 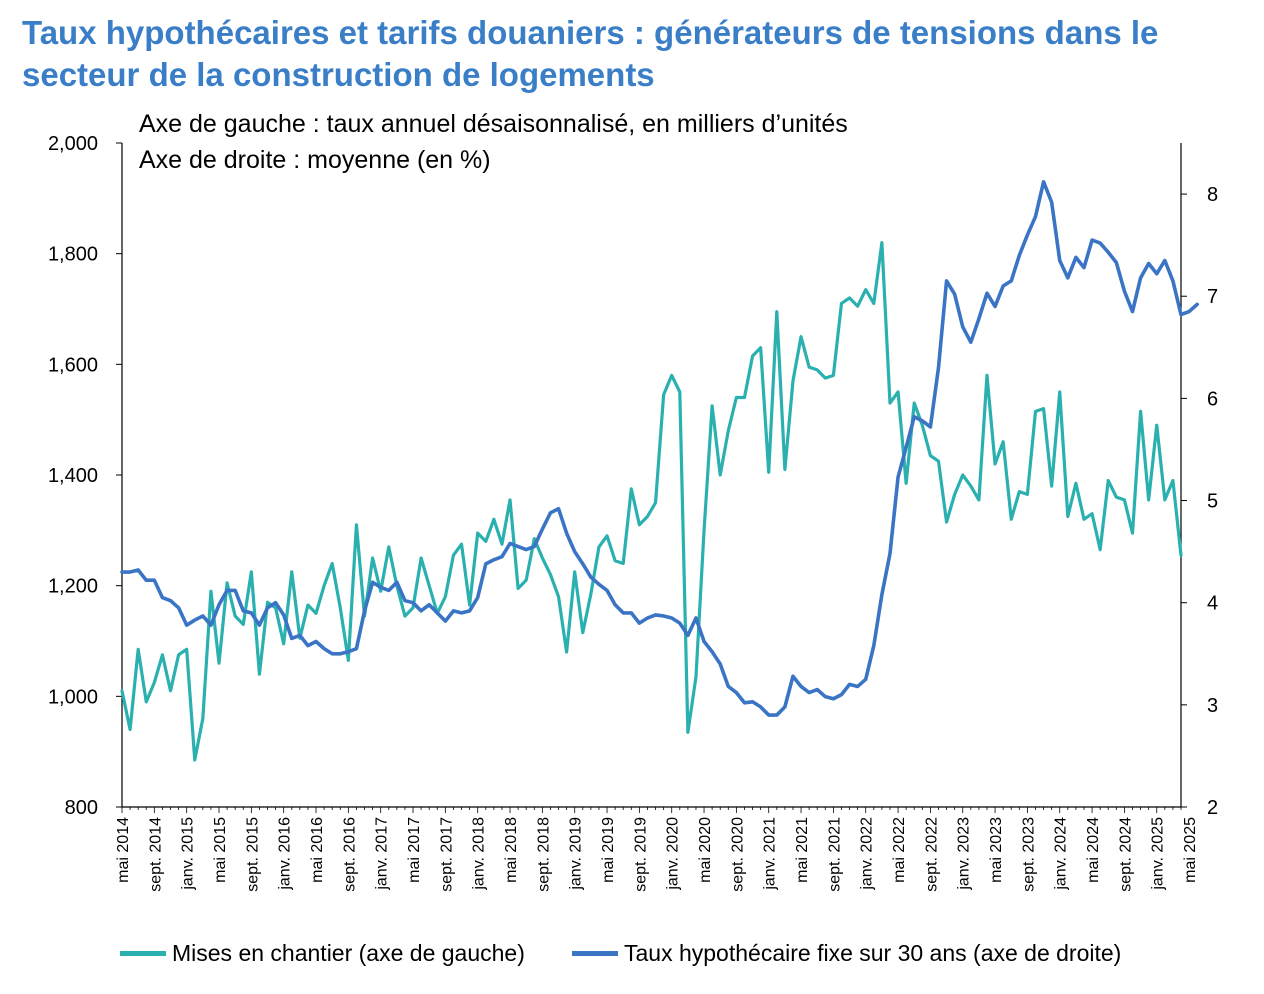 I want to click on left-tick-label: 1,200, so click(x=73, y=587).